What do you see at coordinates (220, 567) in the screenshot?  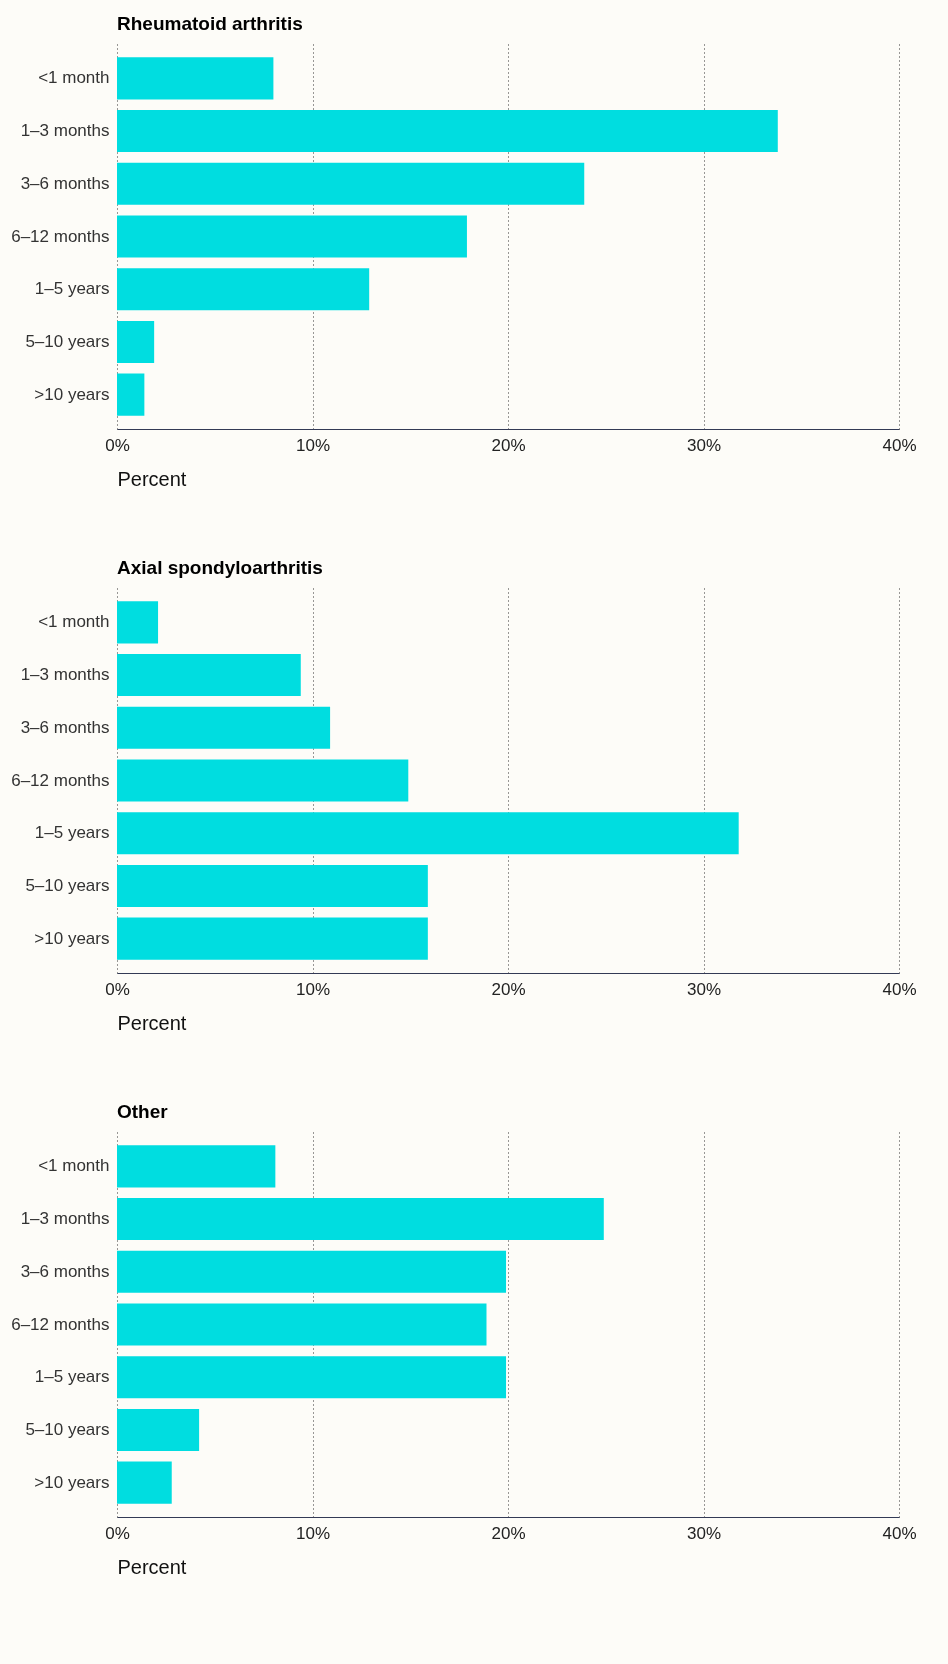 I see `chart-title: Axial spondyloarthritis` at bounding box center [220, 567].